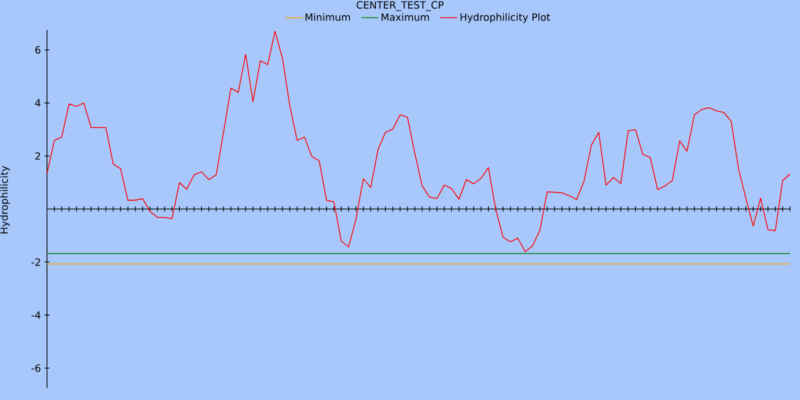 The image size is (800, 400). Describe the element at coordinates (328, 17) in the screenshot. I see `legend-label: Minimum` at that location.